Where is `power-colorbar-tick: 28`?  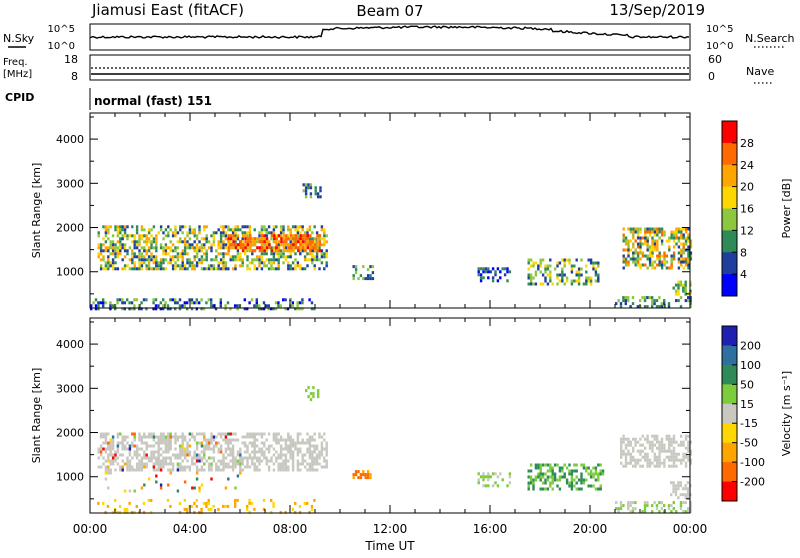 power-colorbar-tick: 28 is located at coordinates (747, 143).